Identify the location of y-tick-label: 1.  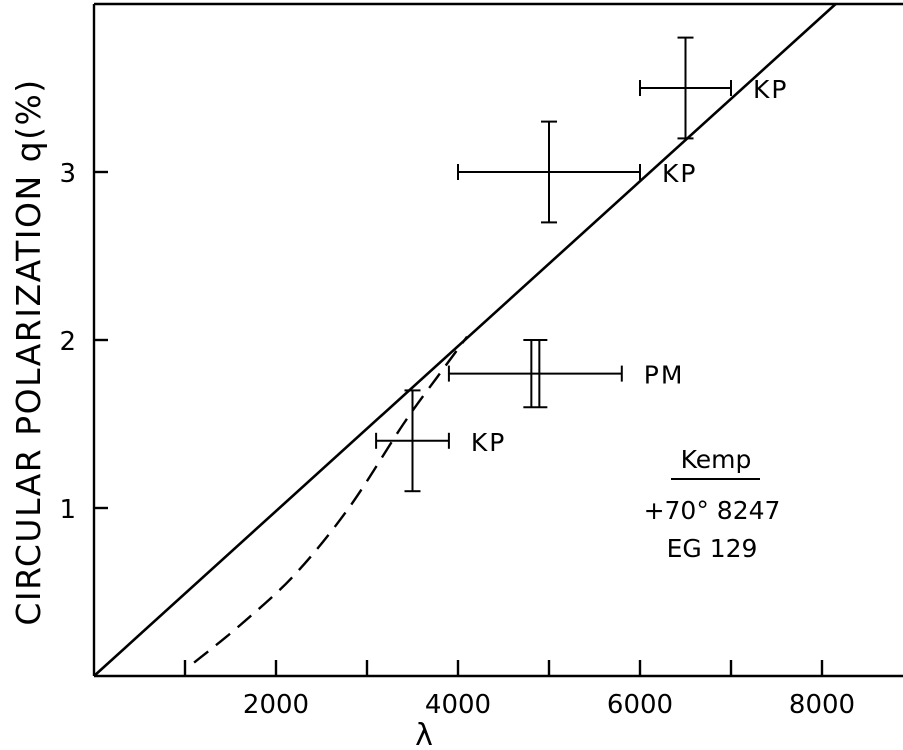
(67, 510).